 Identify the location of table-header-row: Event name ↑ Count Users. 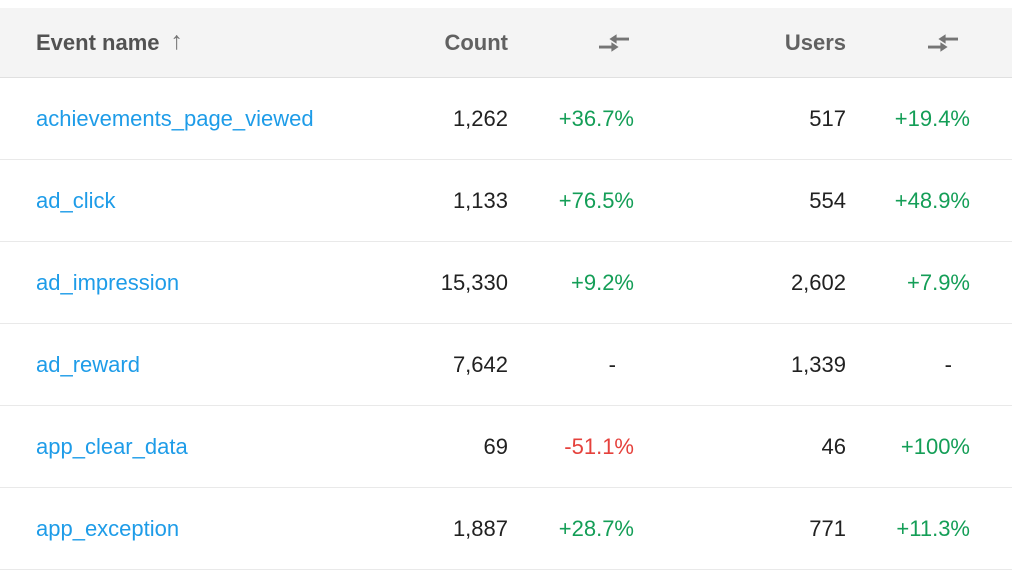
(506, 43).